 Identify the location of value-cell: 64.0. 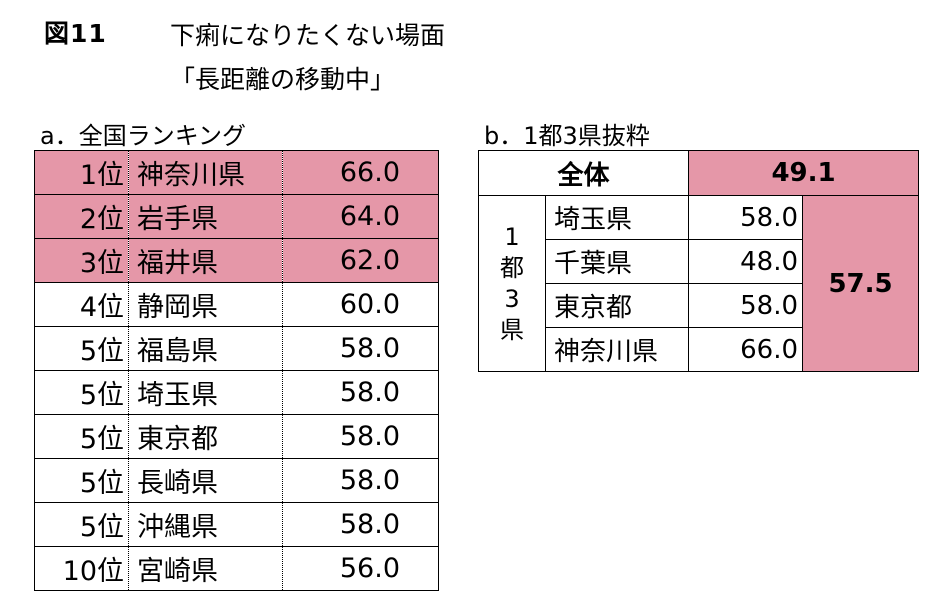
(360, 216).